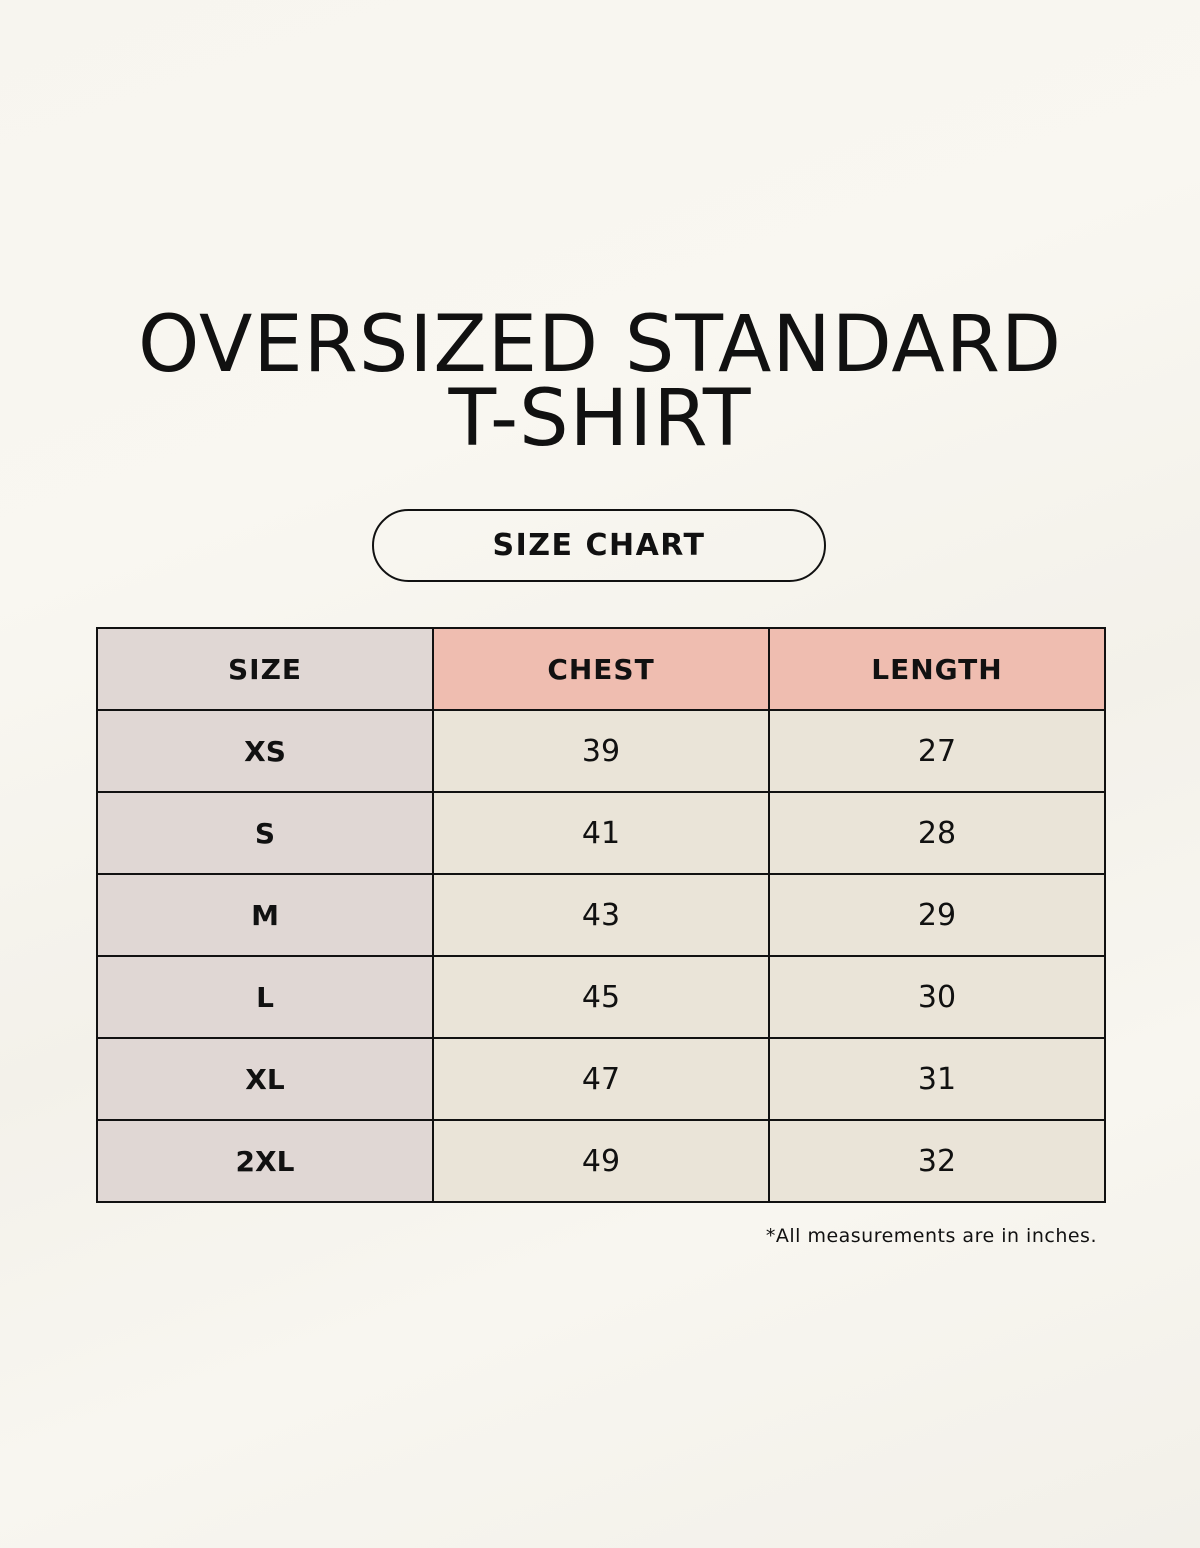 This screenshot has width=1200, height=1548. I want to click on cell-length: 32, so click(937, 1161).